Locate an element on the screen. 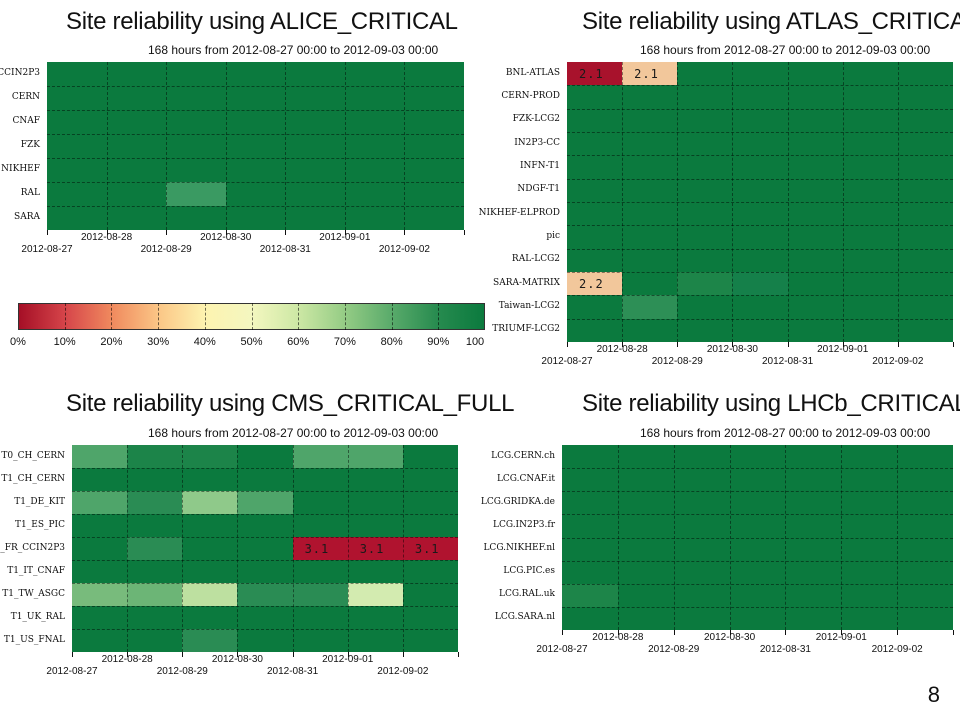 The width and height of the screenshot is (960, 720). heatmap-grid: 3.1 3.1 3.1 is located at coordinates (265, 548).